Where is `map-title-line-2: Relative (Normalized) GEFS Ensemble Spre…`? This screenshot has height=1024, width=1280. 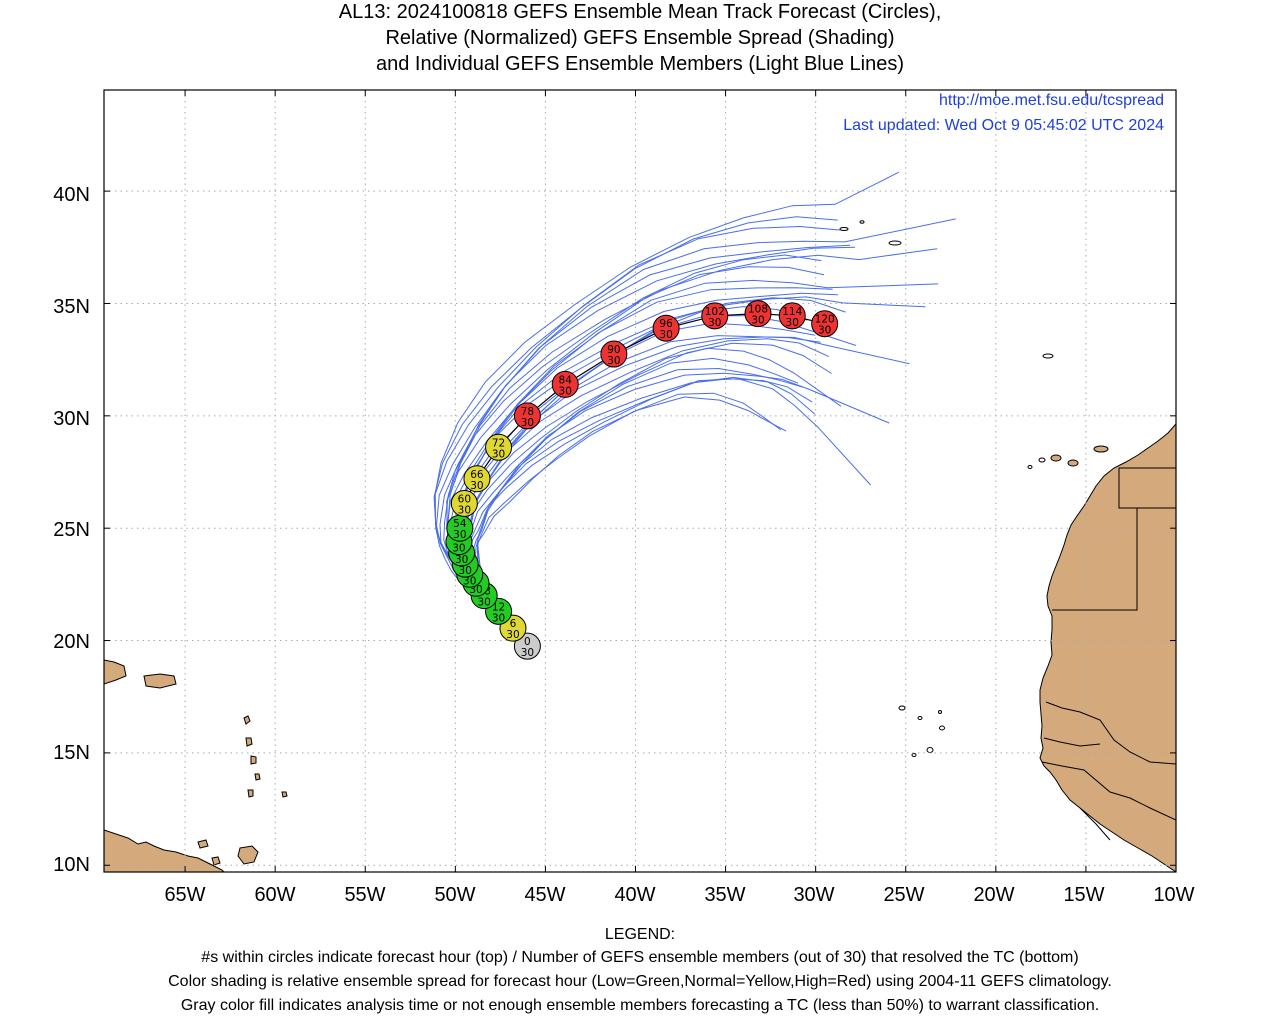
map-title-line-2: Relative (Normalized) GEFS Ensemble Spre… is located at coordinates (640, 38).